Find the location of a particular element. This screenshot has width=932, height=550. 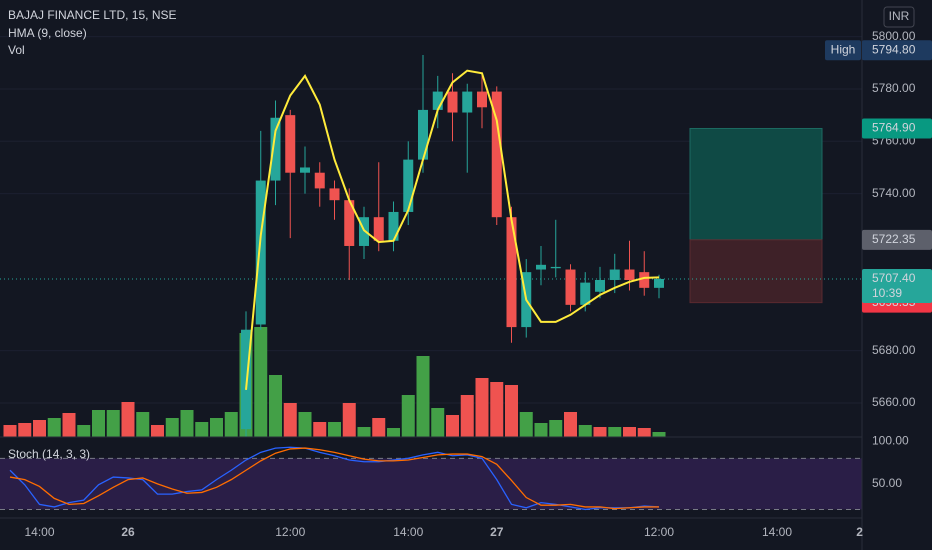

chart-title: BAJAJ FINANCE LTD, 15, NSE is located at coordinates (92, 15).